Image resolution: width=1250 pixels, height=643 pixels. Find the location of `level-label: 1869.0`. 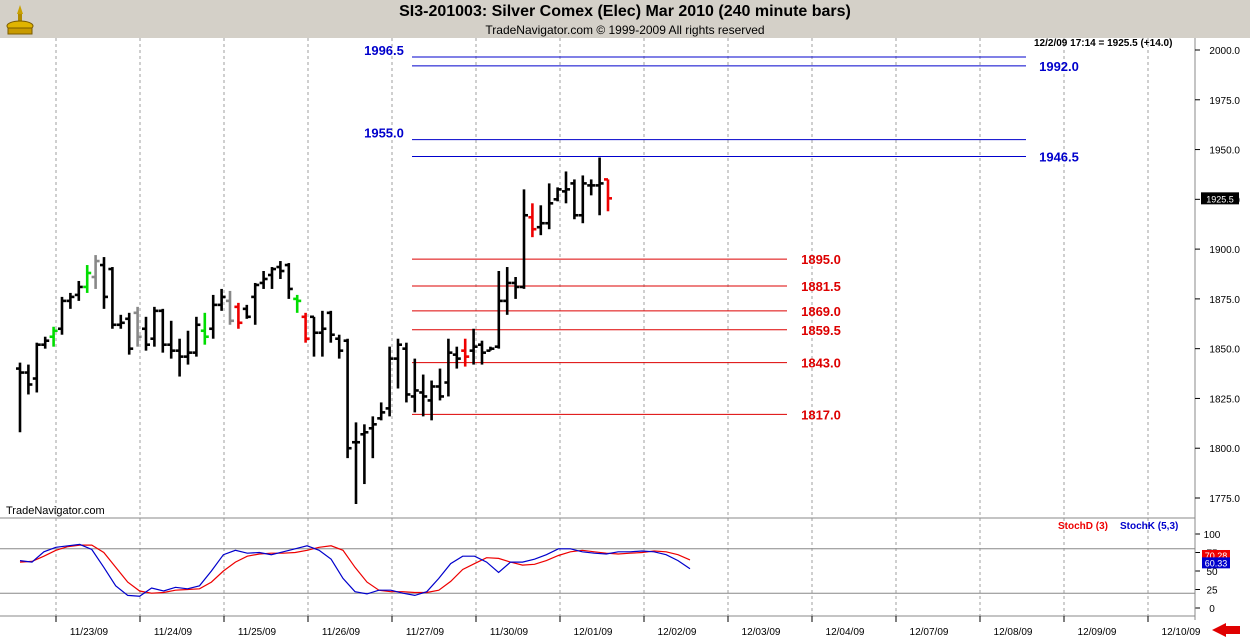

level-label: 1869.0 is located at coordinates (821, 311).